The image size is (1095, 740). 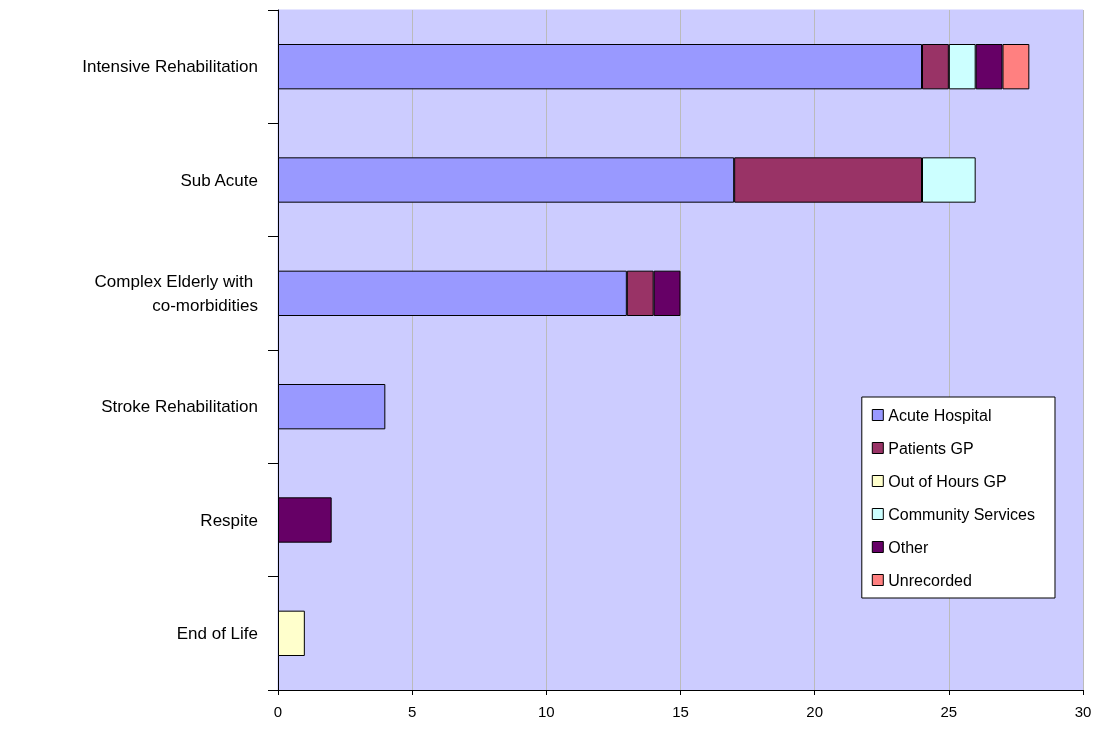 I want to click on x-tick-label: 25, so click(x=949, y=711).